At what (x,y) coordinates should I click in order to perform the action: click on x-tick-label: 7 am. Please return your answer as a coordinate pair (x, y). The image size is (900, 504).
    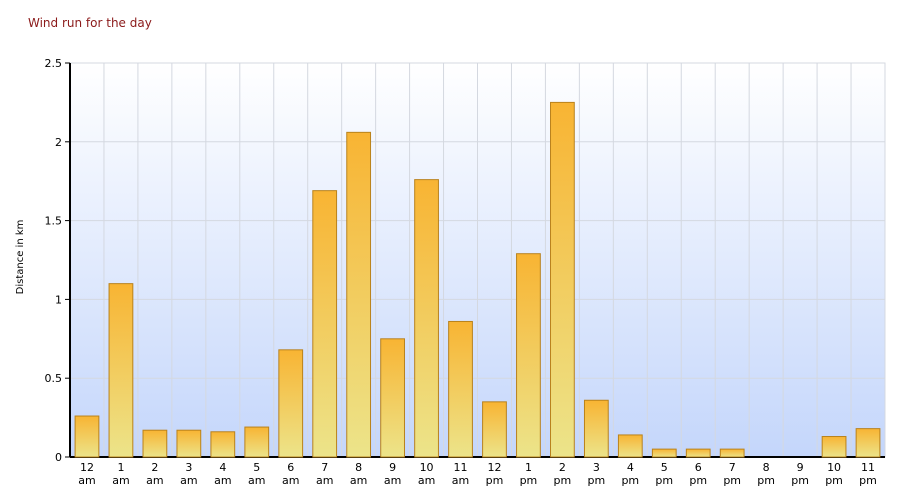
    Looking at the image, I should click on (324, 474).